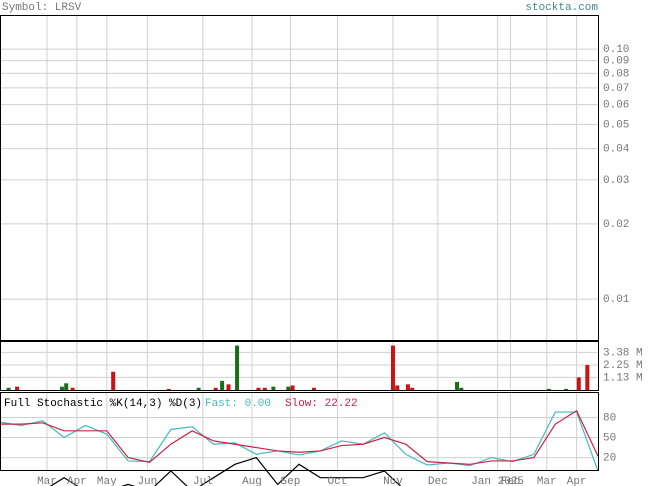 The width and height of the screenshot is (655, 486). Describe the element at coordinates (609, 418) in the screenshot. I see `y-tick-label: 80` at that location.